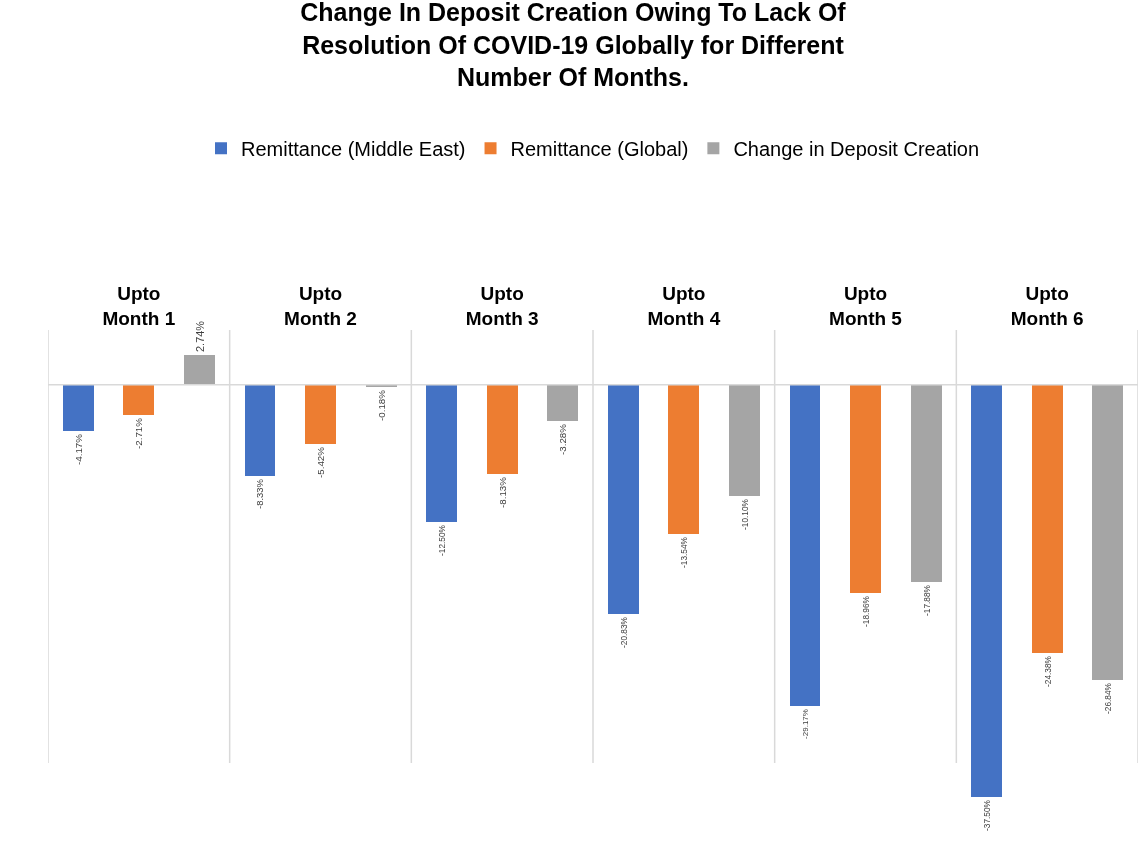 Image resolution: width=1146 pixels, height=852 pixels. What do you see at coordinates (856, 148) in the screenshot?
I see `legend-label: Change in Deposit Creation` at bounding box center [856, 148].